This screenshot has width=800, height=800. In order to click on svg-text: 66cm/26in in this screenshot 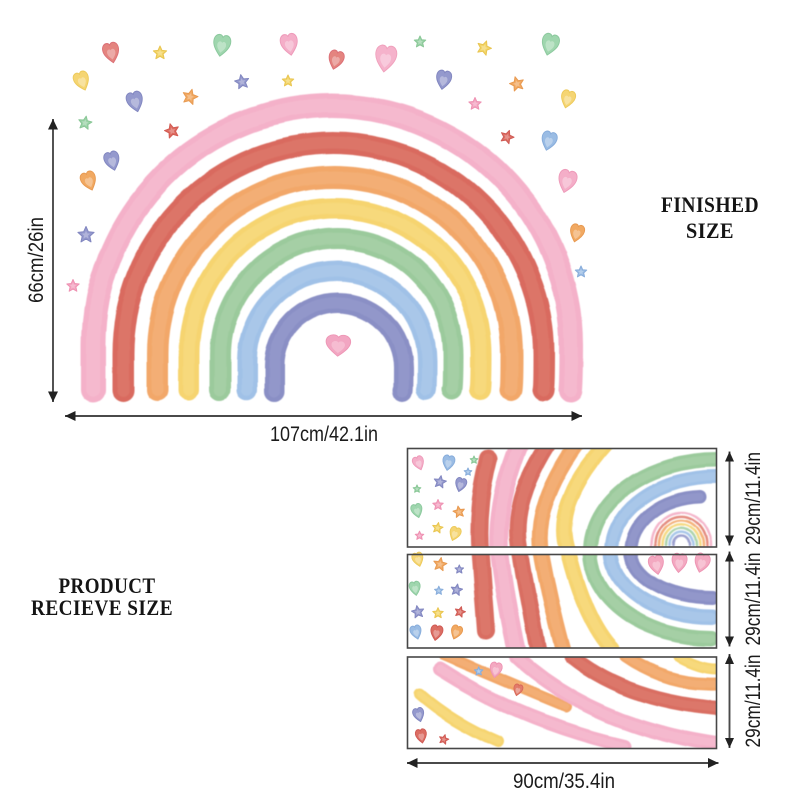, I will do `click(36, 260)`.